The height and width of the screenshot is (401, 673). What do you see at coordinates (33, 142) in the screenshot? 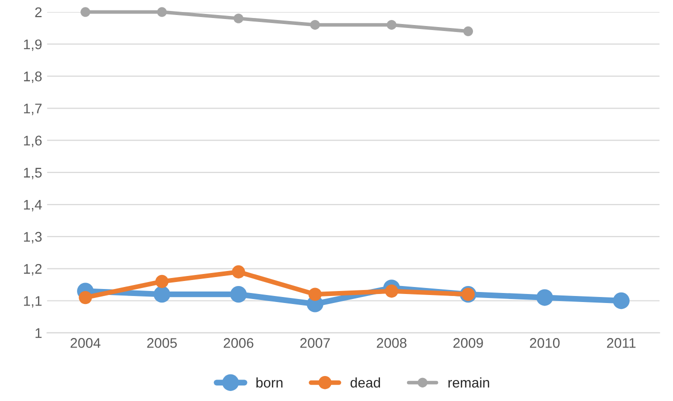
I see `y-tick-label: 1,6` at bounding box center [33, 142].